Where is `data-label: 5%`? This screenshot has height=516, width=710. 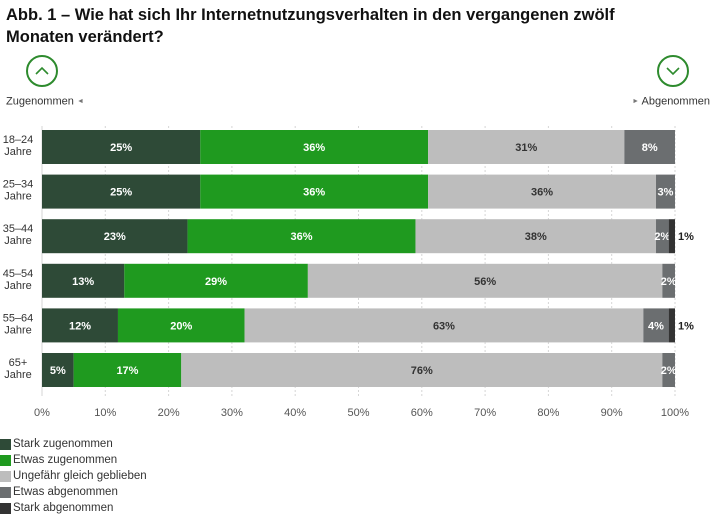
data-label: 5% is located at coordinates (58, 371).